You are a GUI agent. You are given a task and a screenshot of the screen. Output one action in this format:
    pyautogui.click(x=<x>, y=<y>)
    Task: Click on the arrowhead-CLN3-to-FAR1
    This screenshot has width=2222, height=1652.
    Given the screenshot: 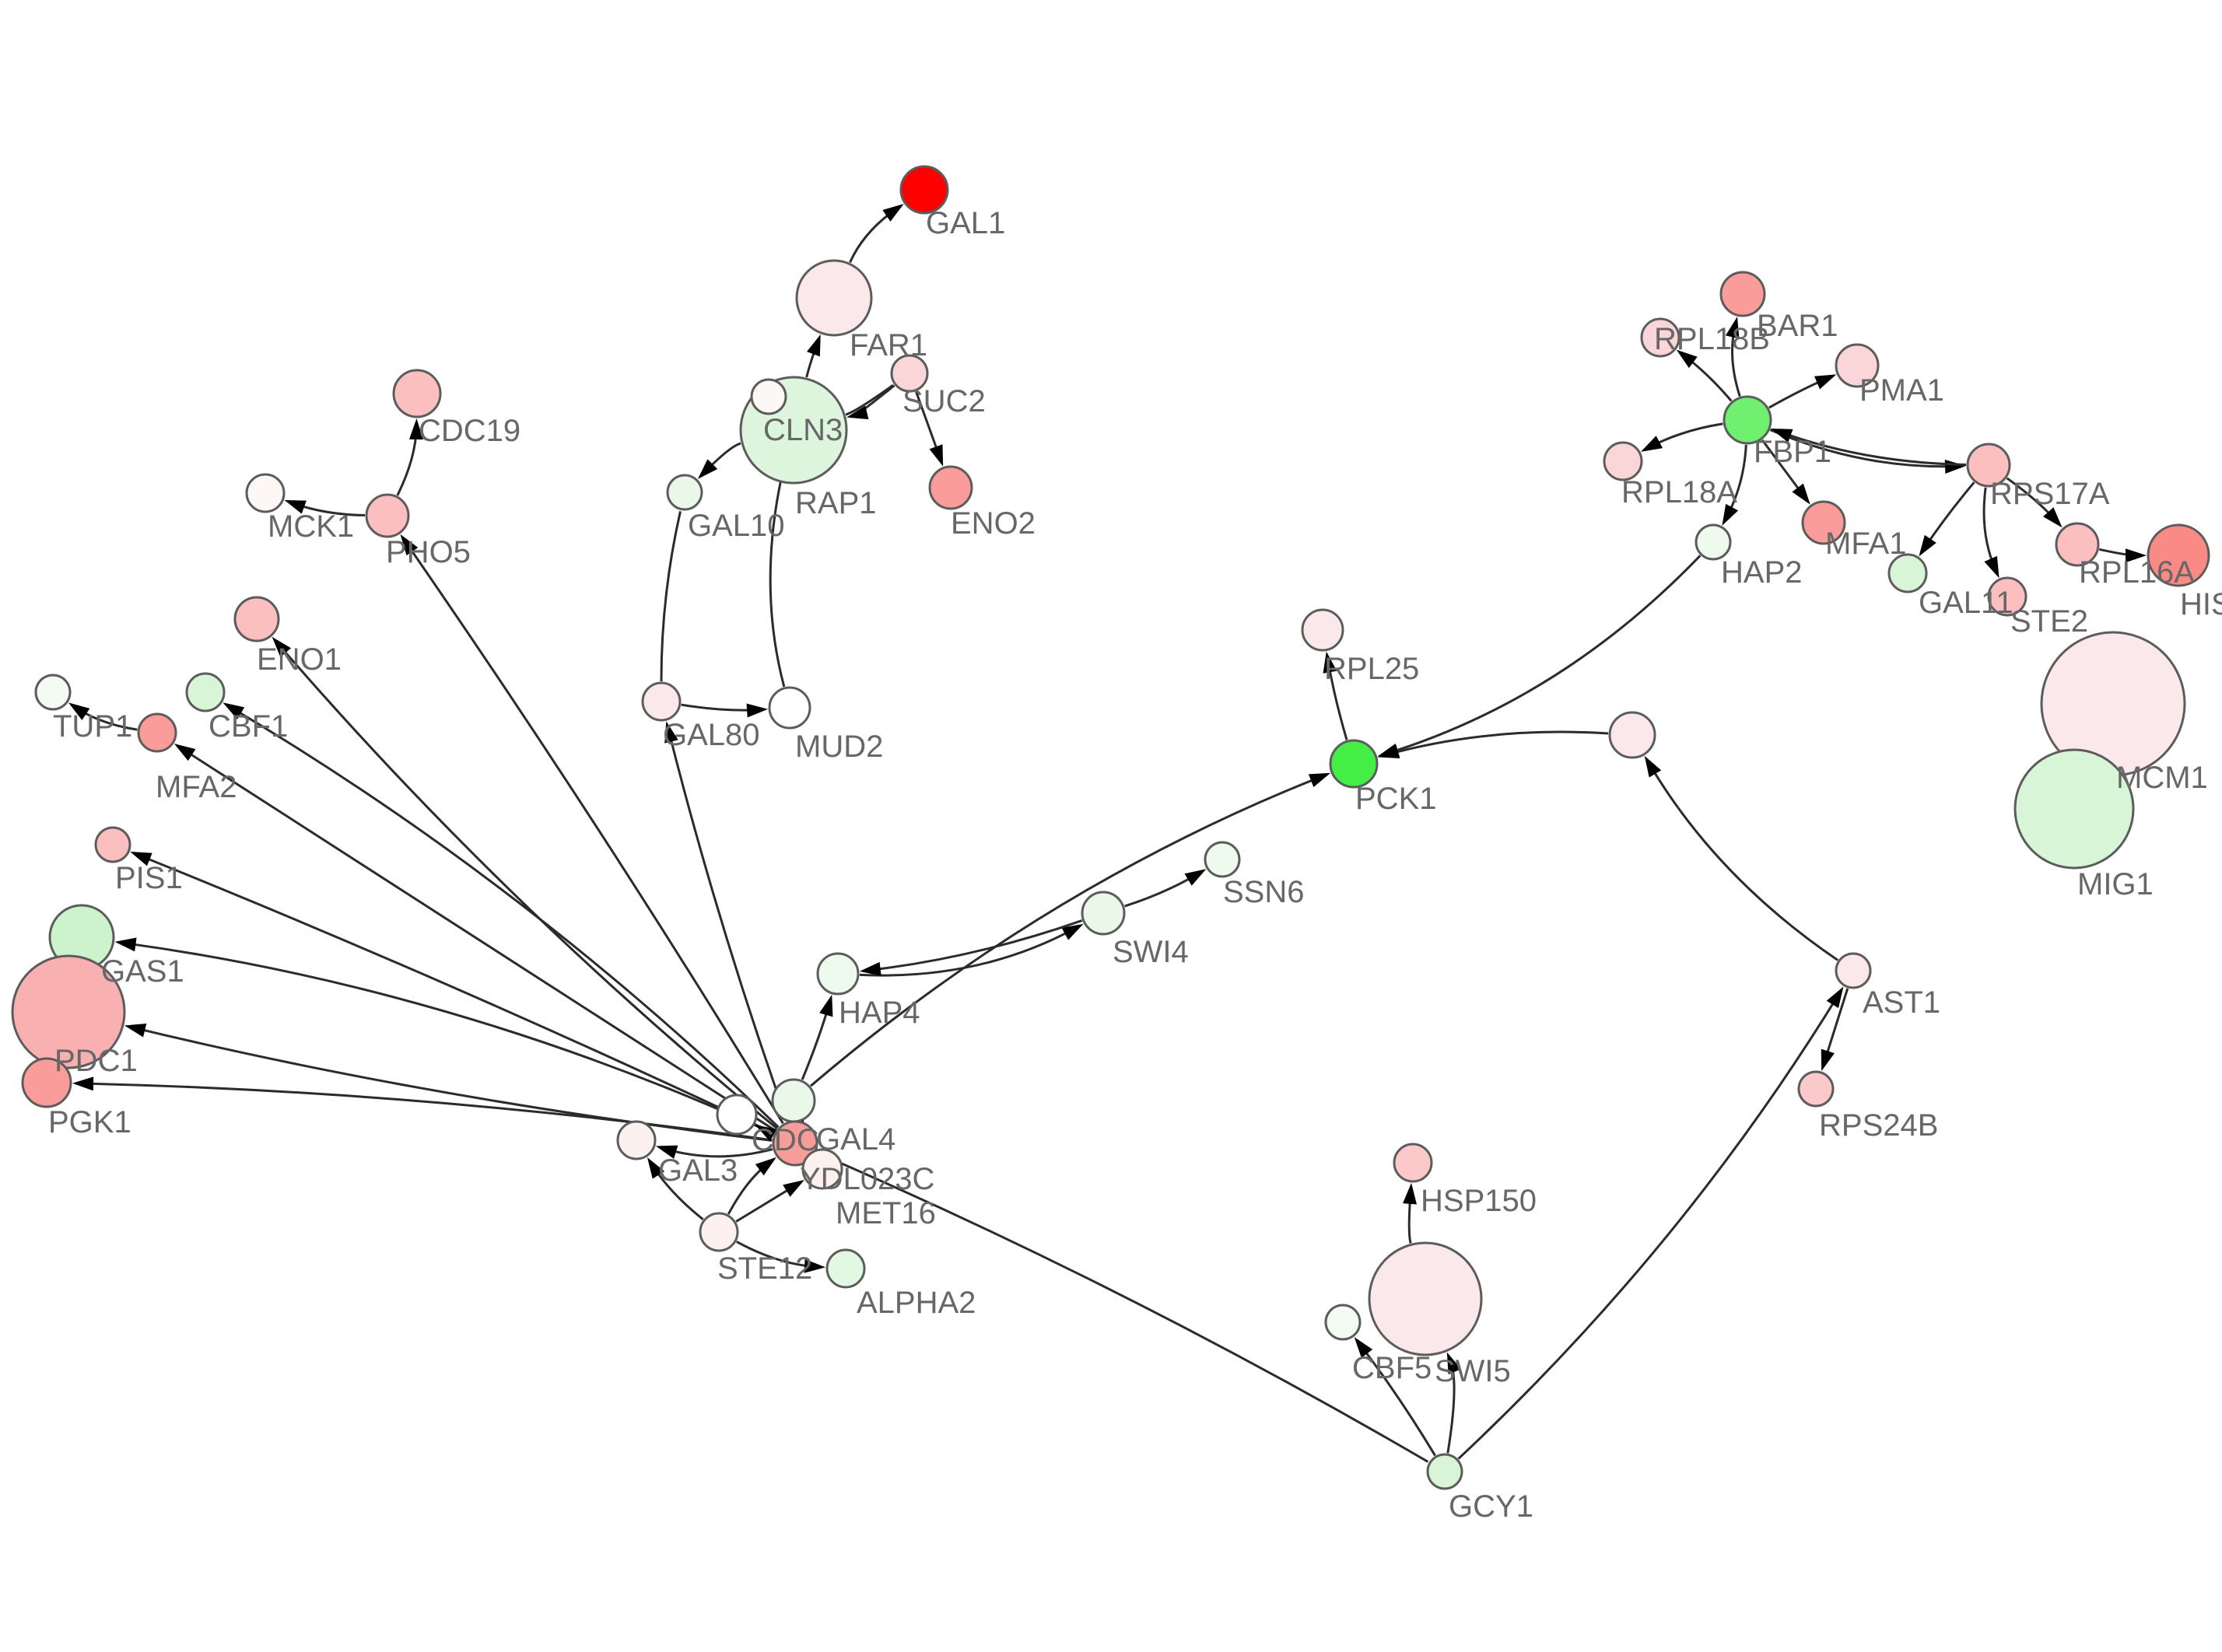 What is the action you would take?
    pyautogui.click(x=813, y=345)
    